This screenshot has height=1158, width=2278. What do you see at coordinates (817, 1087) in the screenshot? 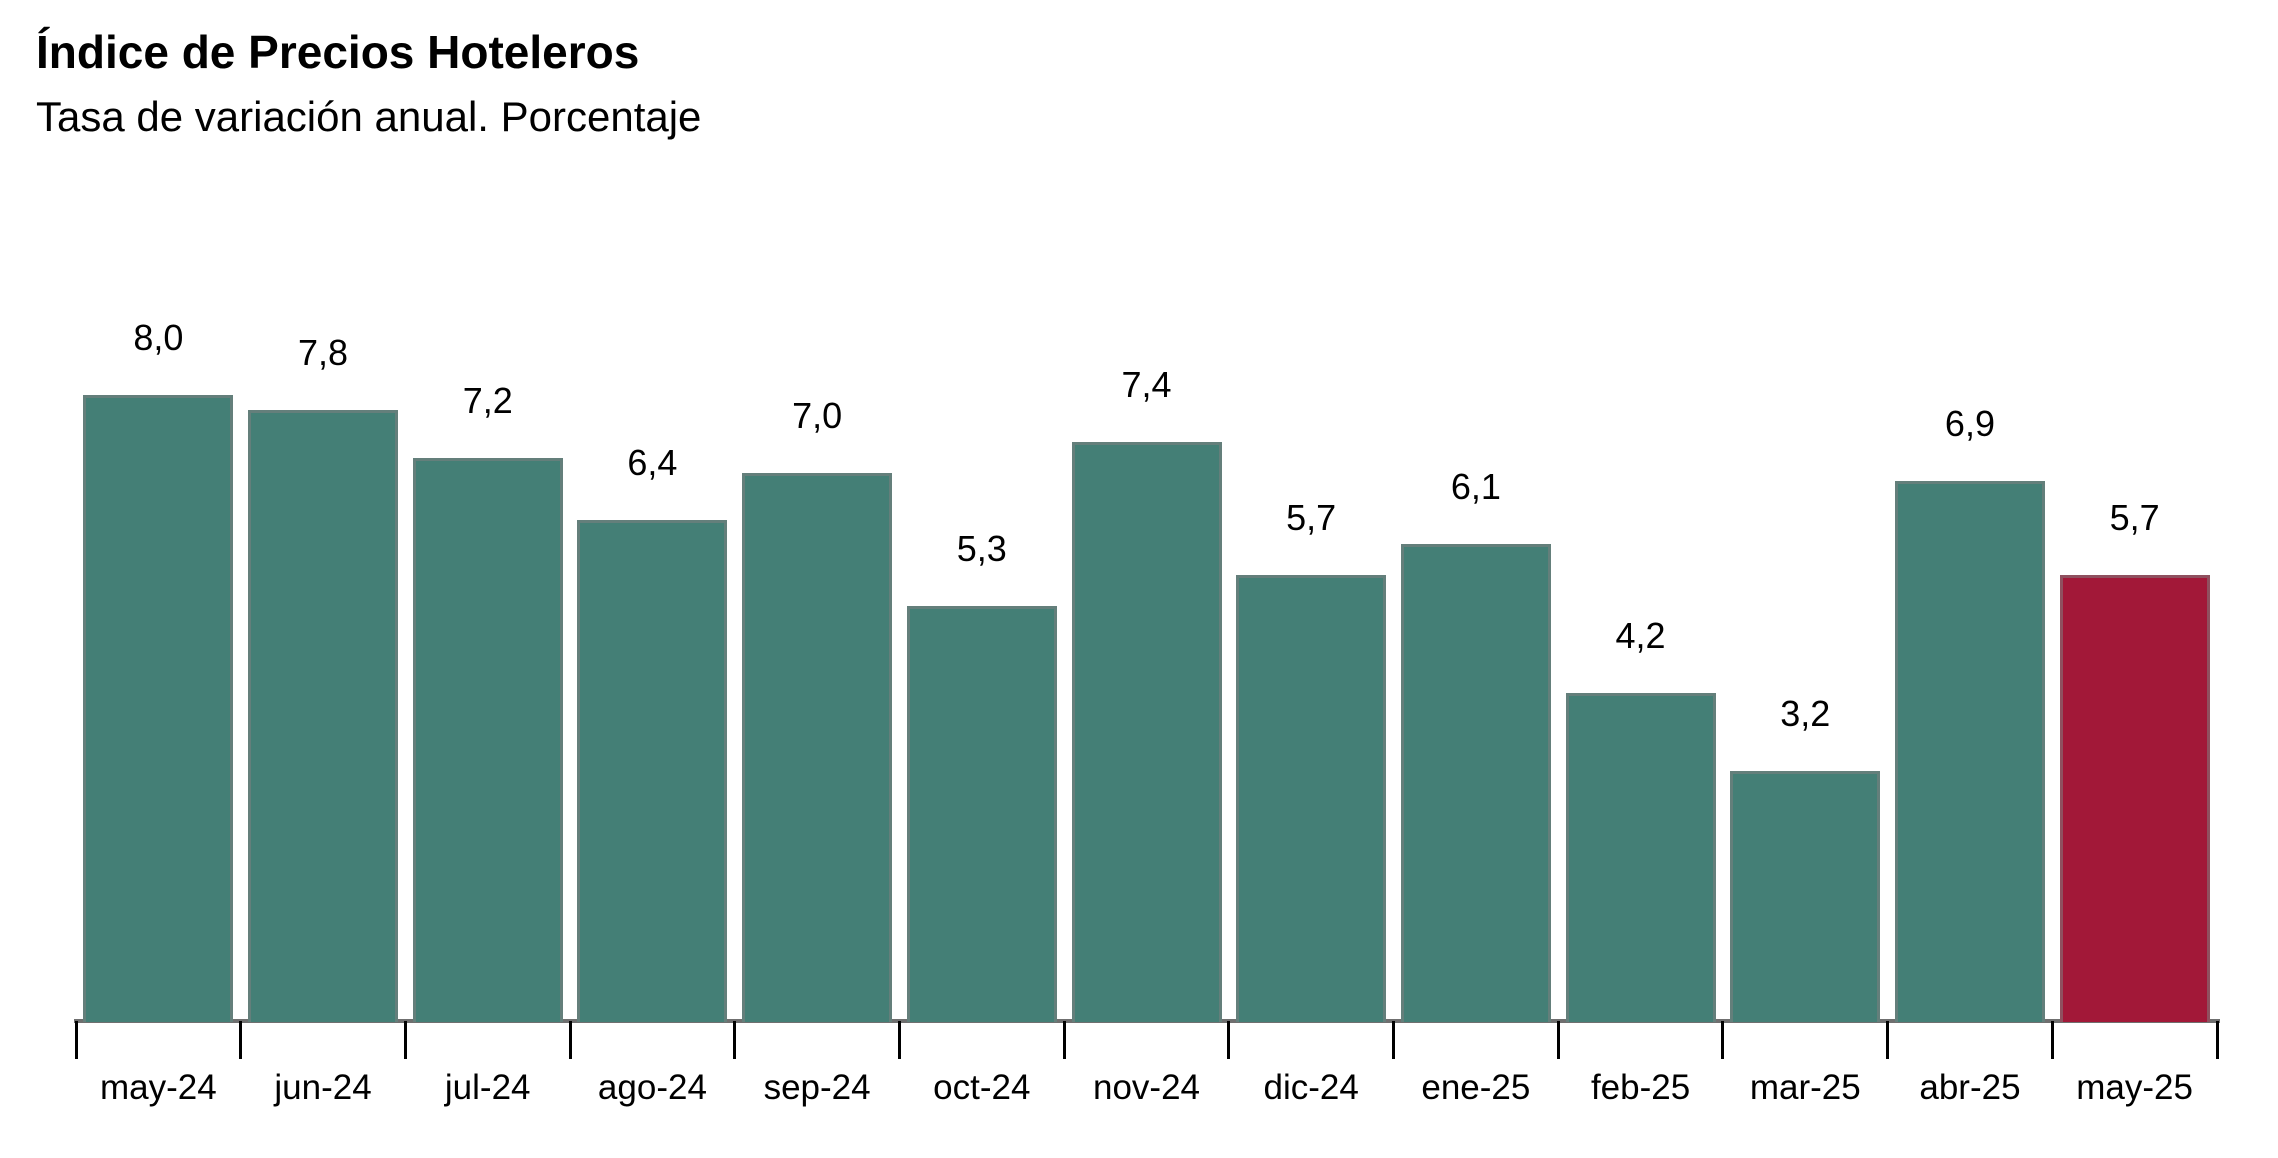
I see `x-axis-label: sep-24` at bounding box center [817, 1087].